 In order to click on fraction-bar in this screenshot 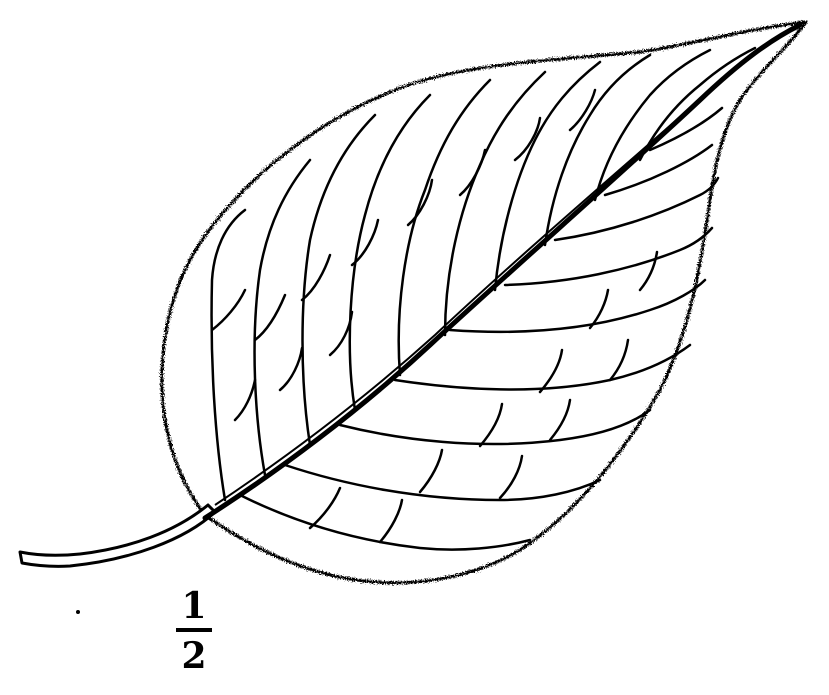, I will do `click(194, 630)`.